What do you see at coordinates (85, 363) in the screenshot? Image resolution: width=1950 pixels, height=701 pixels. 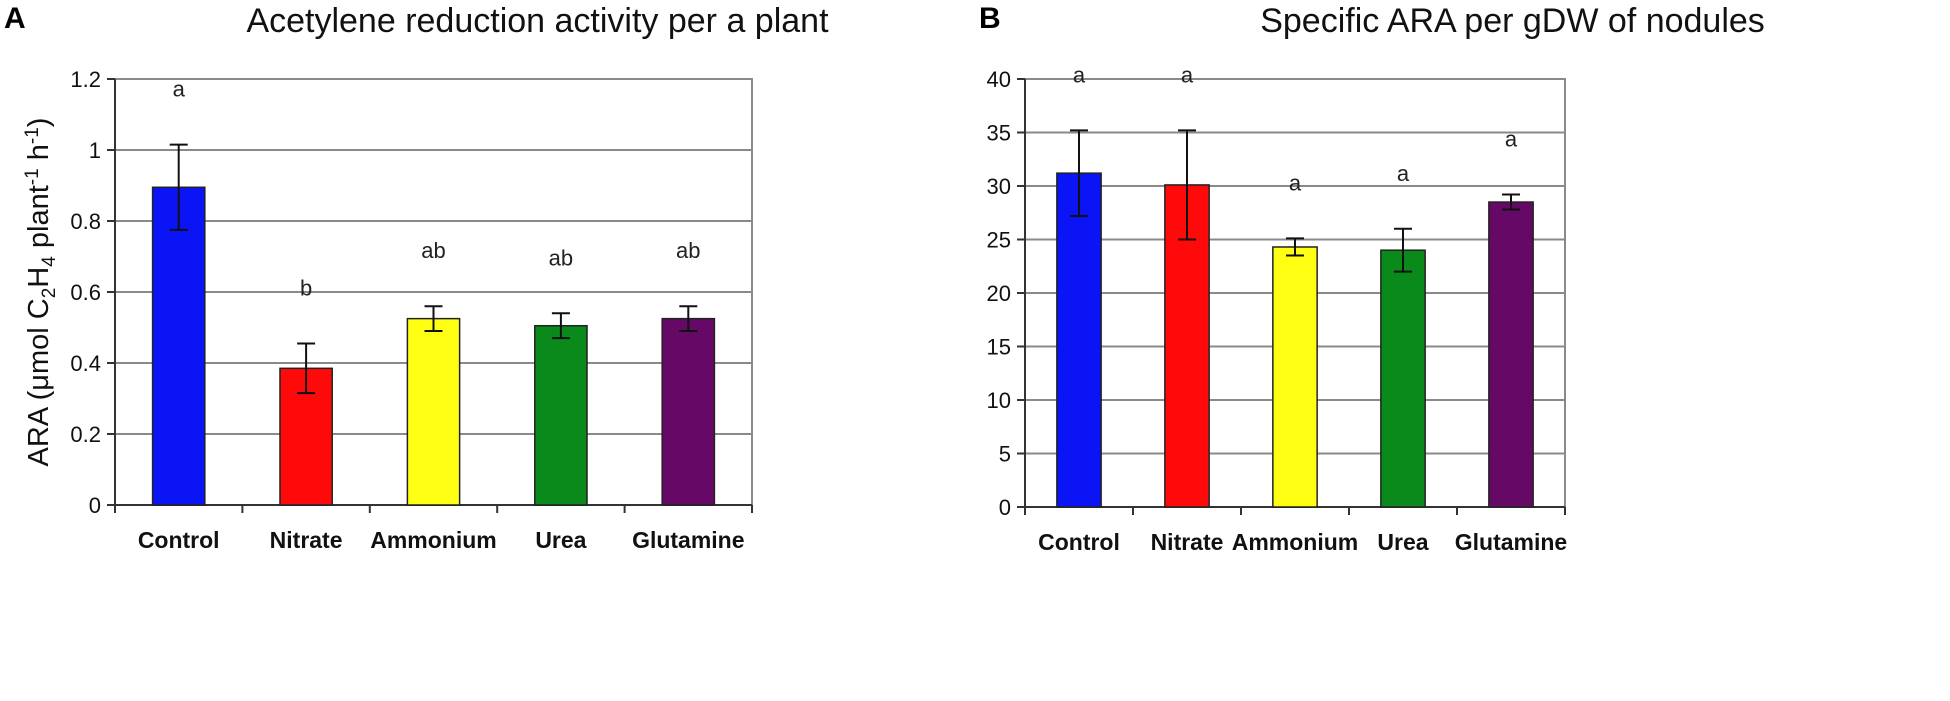 I see `y-tick-label: 0.4` at bounding box center [85, 363].